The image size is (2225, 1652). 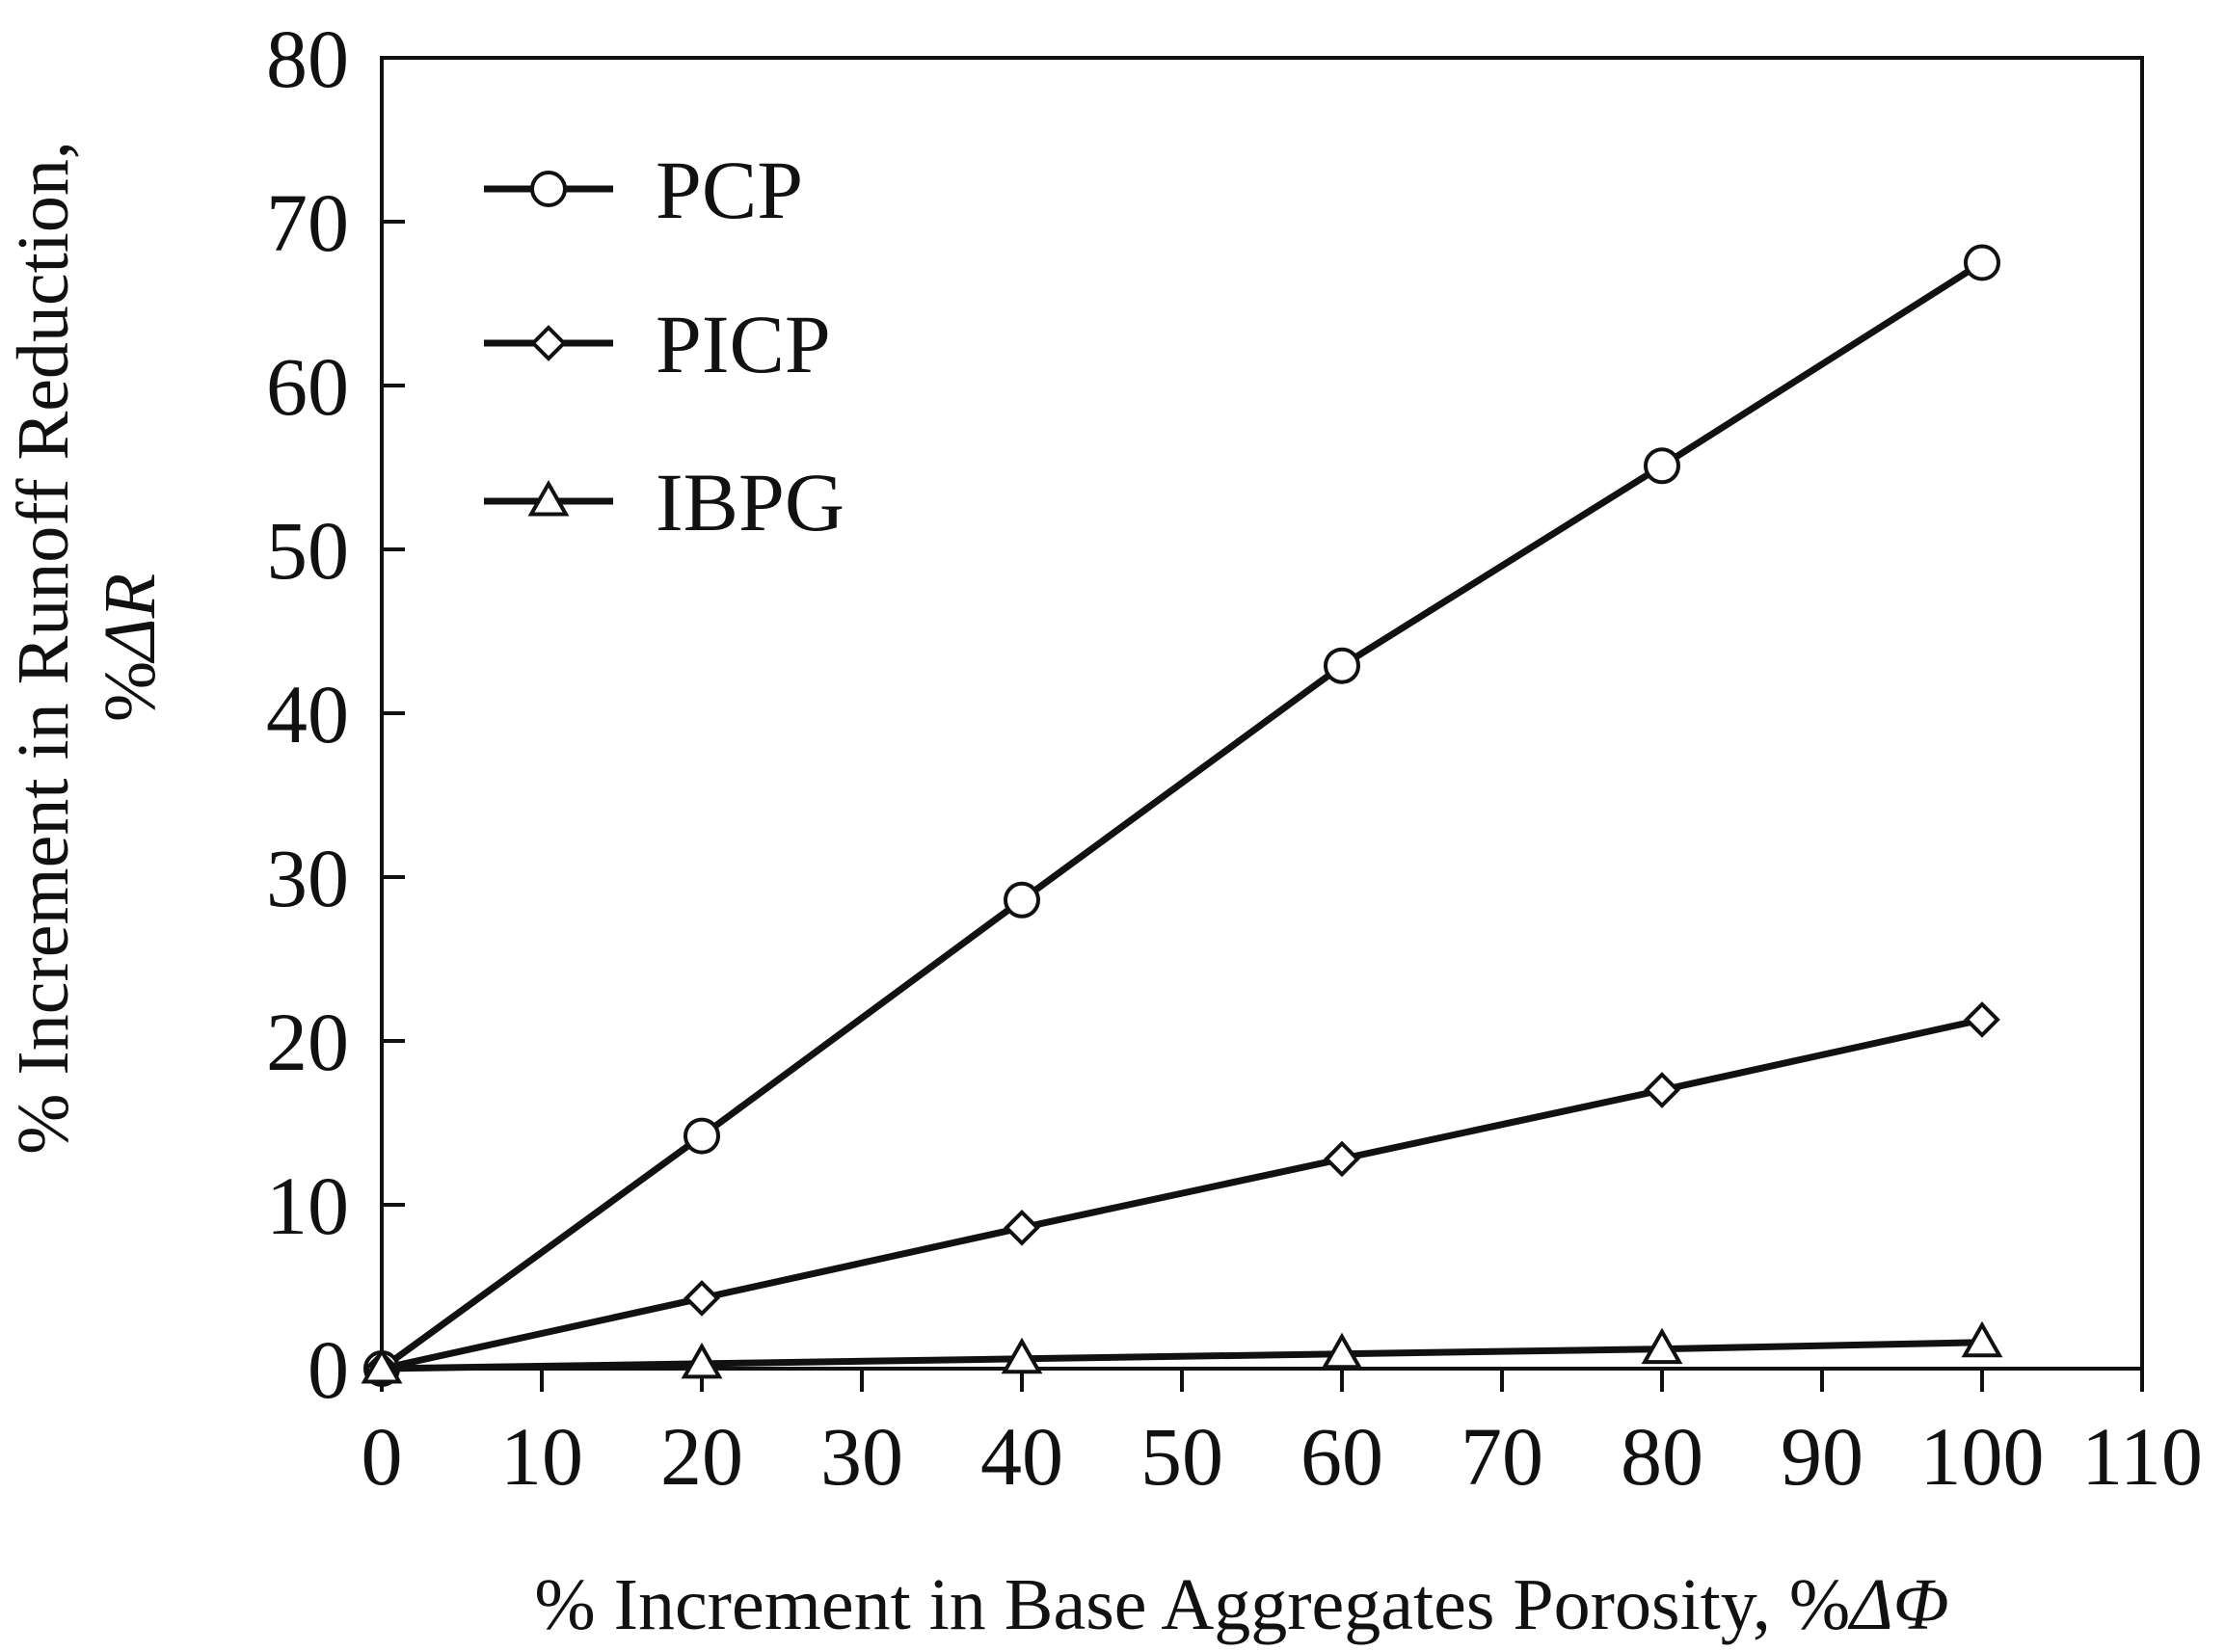 I want to click on x-tick-label: 10, so click(x=542, y=1456).